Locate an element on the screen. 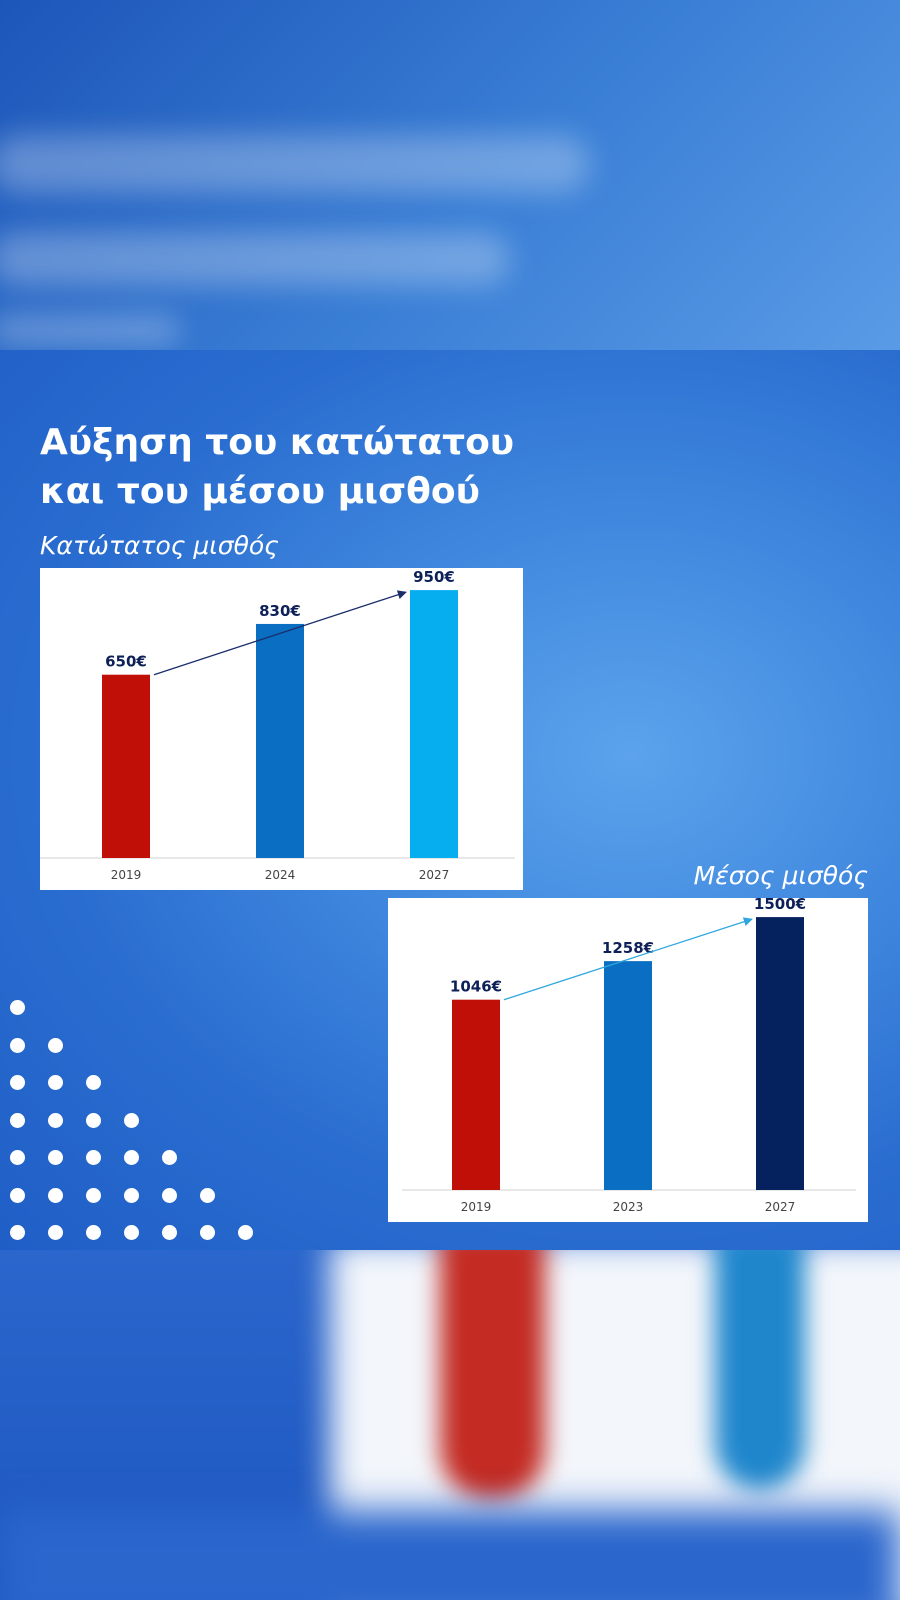  tick-label-2023: 2023 is located at coordinates (628, 1207).